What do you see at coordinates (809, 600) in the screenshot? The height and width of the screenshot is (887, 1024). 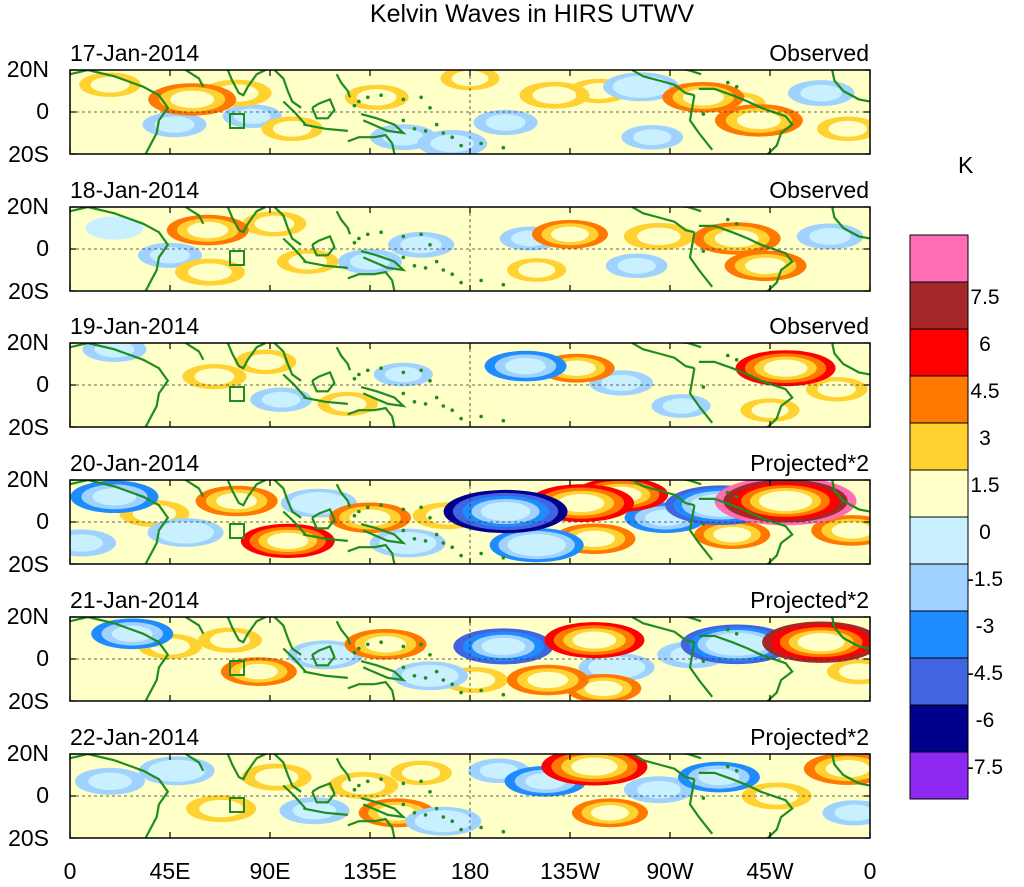 I see `panel-label: Projected*2` at bounding box center [809, 600].